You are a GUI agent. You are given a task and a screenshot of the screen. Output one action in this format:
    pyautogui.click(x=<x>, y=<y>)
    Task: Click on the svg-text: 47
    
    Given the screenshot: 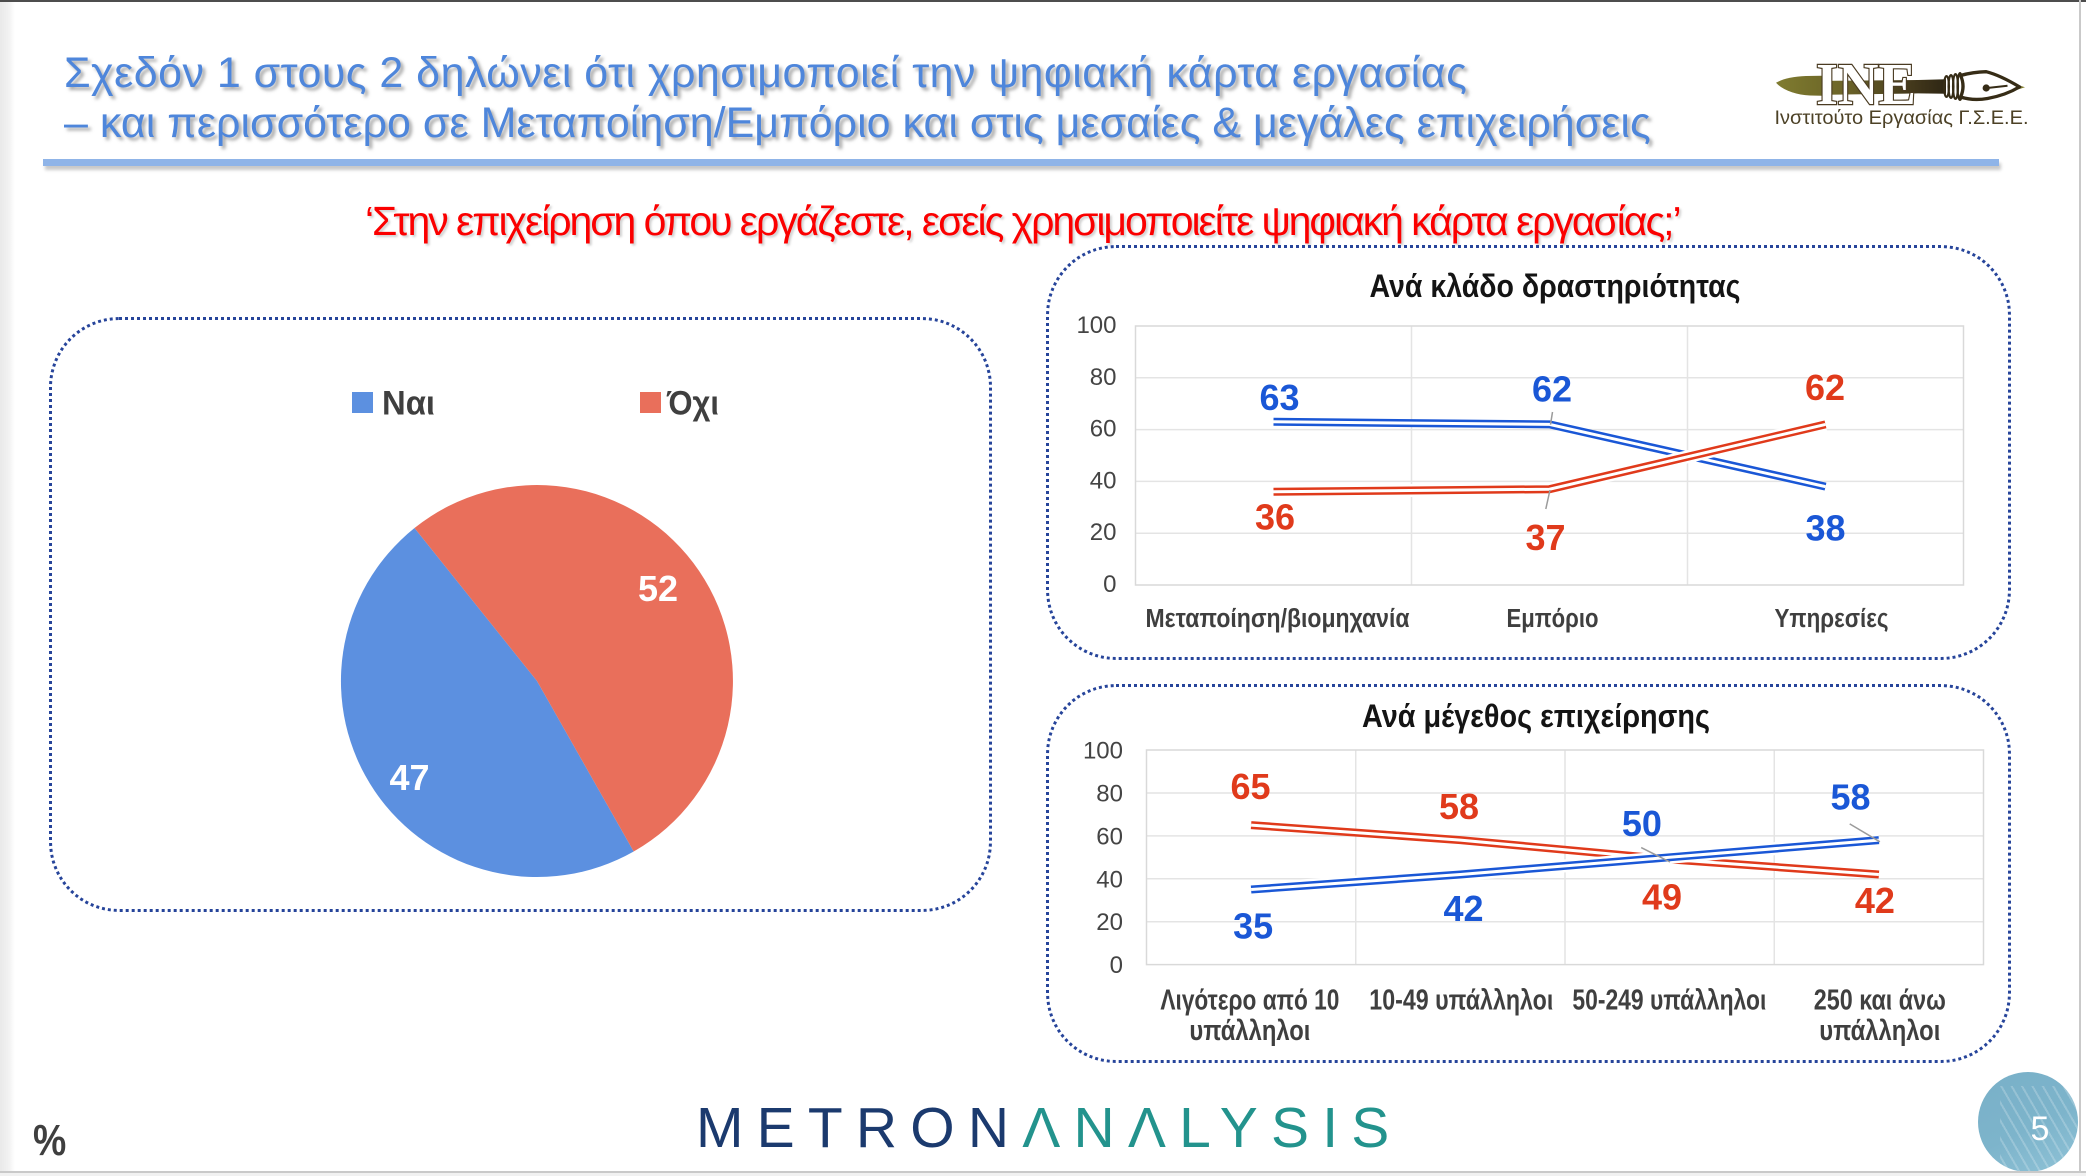 What is the action you would take?
    pyautogui.click(x=409, y=777)
    